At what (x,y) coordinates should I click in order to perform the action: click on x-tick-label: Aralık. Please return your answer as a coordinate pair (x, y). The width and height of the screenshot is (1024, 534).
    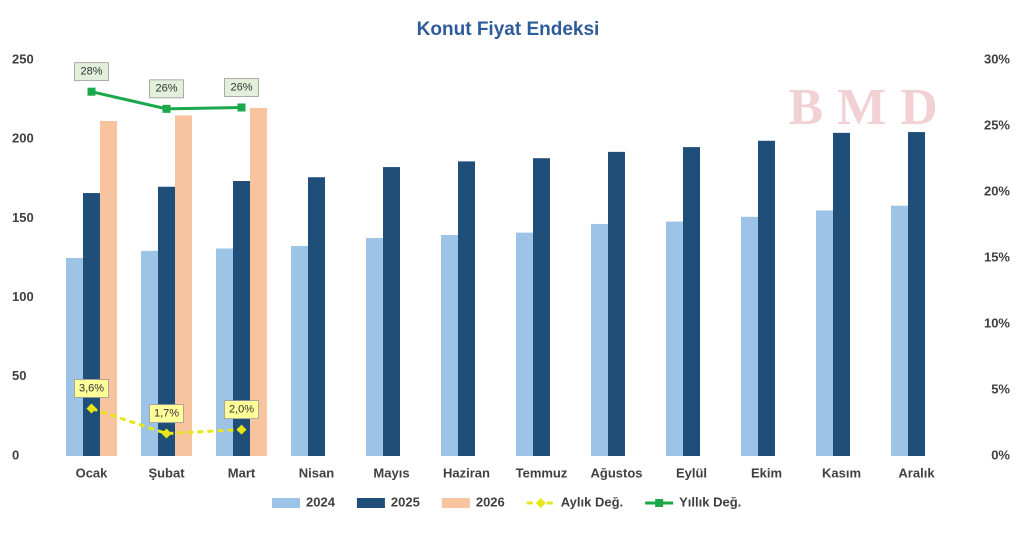
    Looking at the image, I should click on (916, 472).